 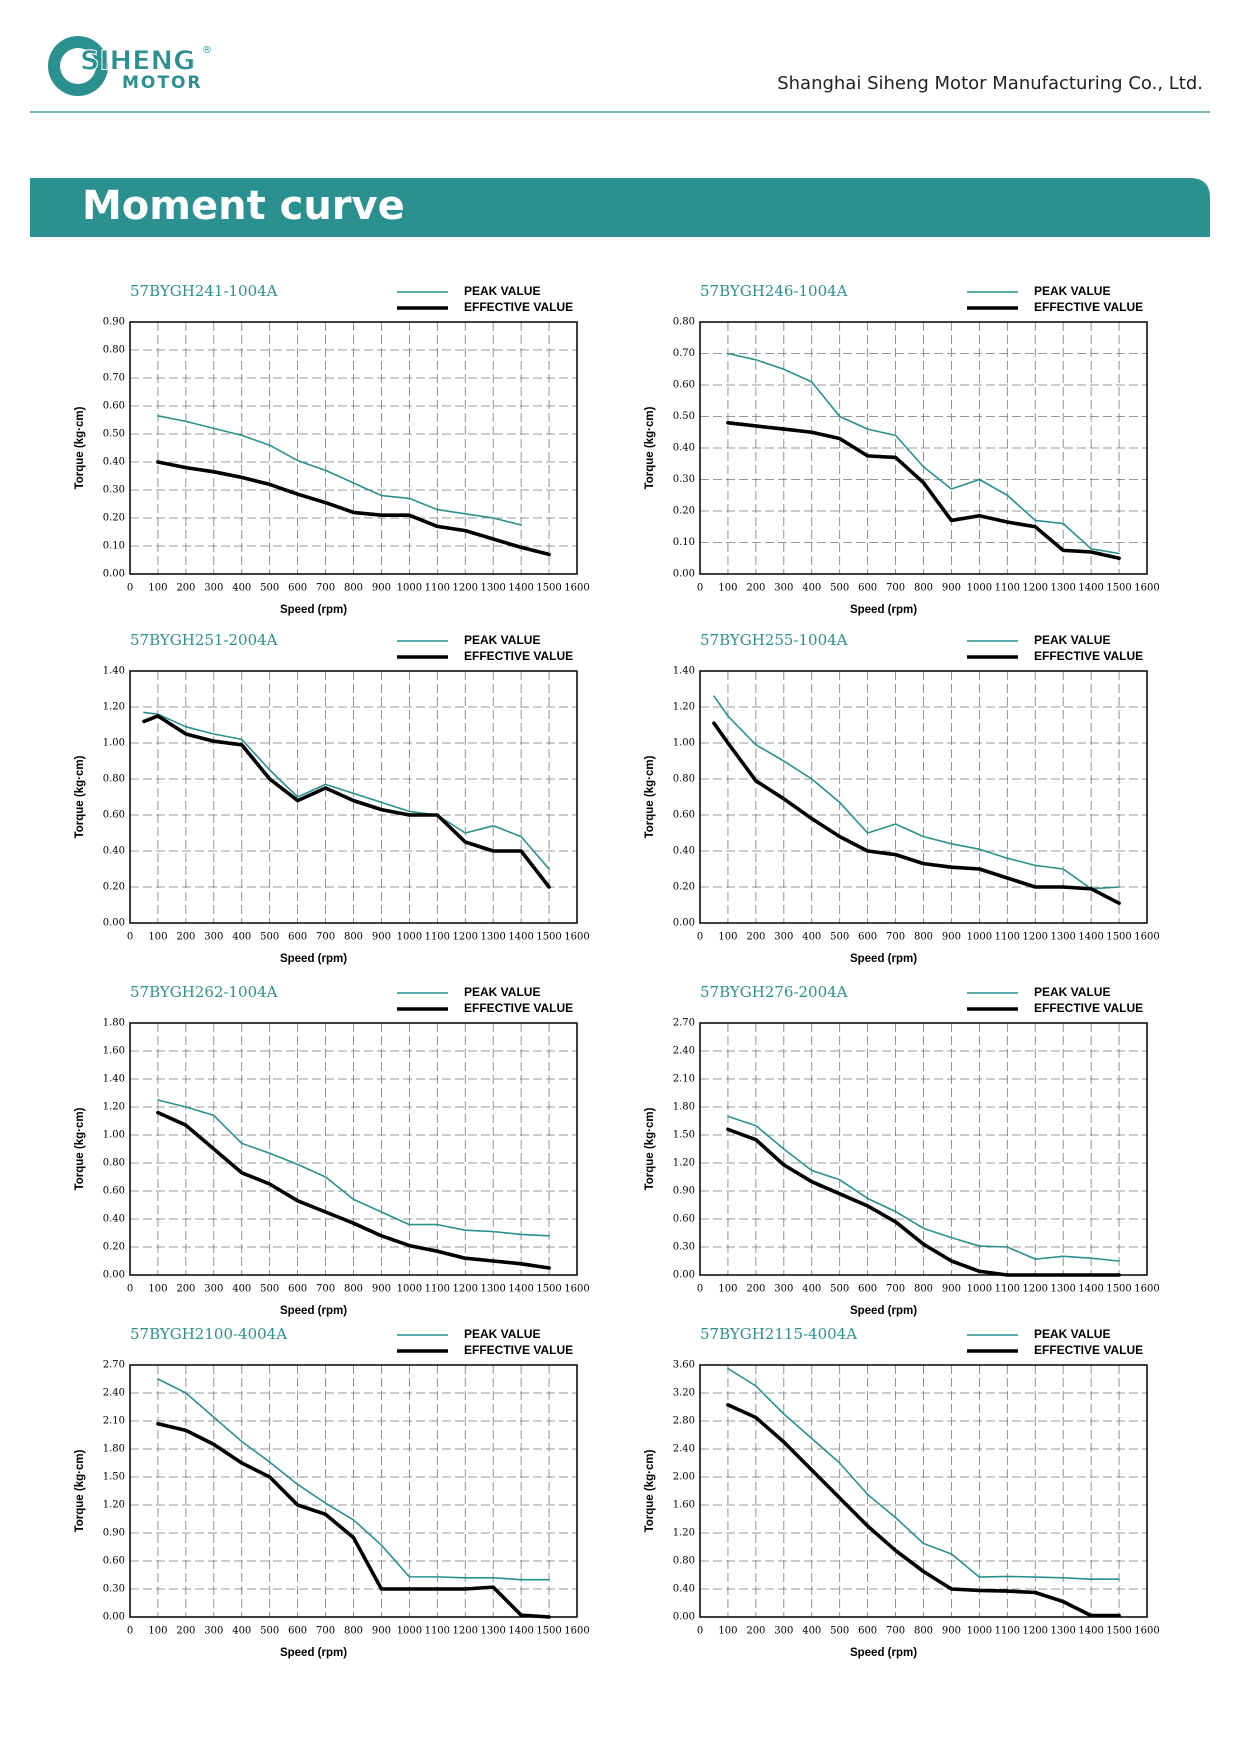 What do you see at coordinates (684, 1079) in the screenshot?
I see `y-tick-label: 2.10` at bounding box center [684, 1079].